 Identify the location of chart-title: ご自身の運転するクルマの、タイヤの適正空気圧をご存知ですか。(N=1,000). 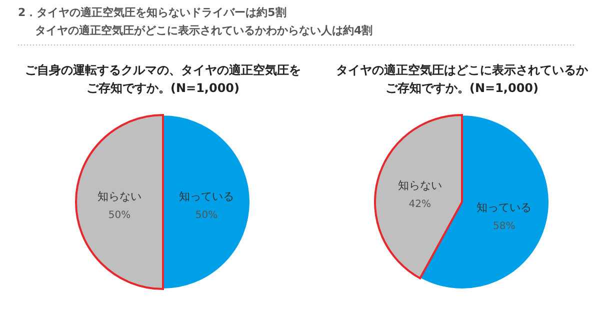
(163, 79).